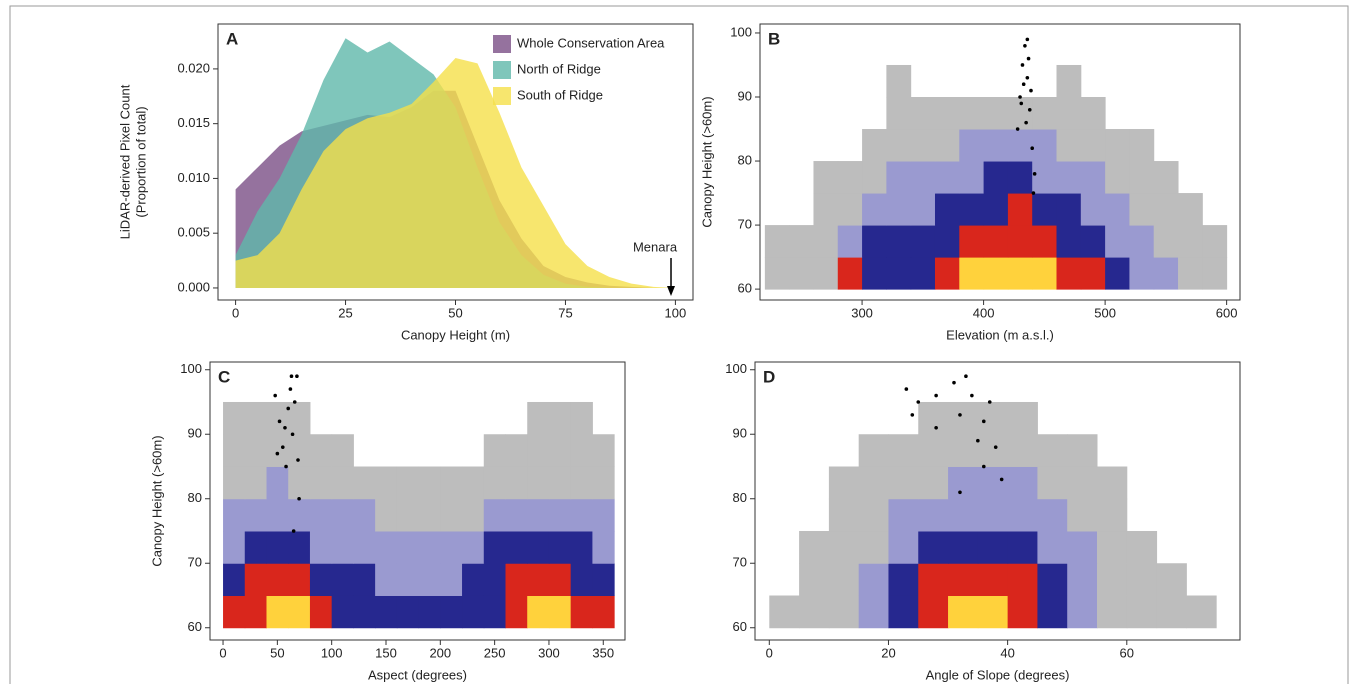  Describe the element at coordinates (124, 161) in the screenshot. I see `y-axis-label: LiDAR-derived Pixel Count` at that location.